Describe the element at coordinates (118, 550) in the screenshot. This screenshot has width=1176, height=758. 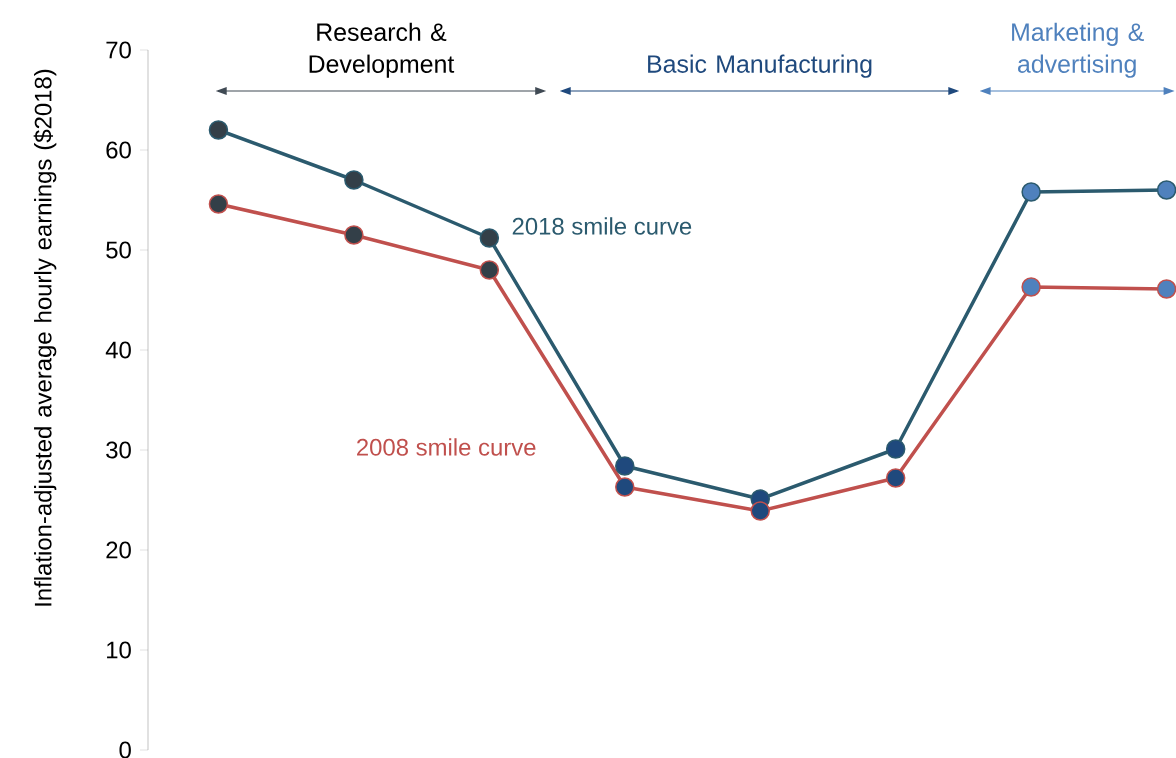
I see `y-tick-label: 20` at that location.